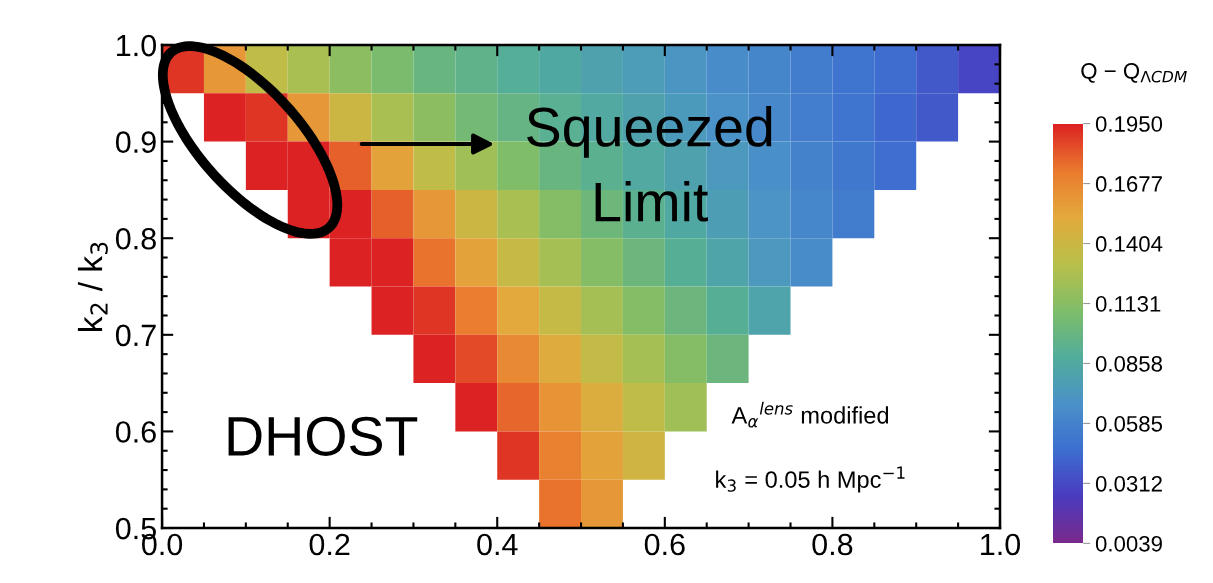  Describe the element at coordinates (649, 132) in the screenshot. I see `annotation: Squeezed` at that location.